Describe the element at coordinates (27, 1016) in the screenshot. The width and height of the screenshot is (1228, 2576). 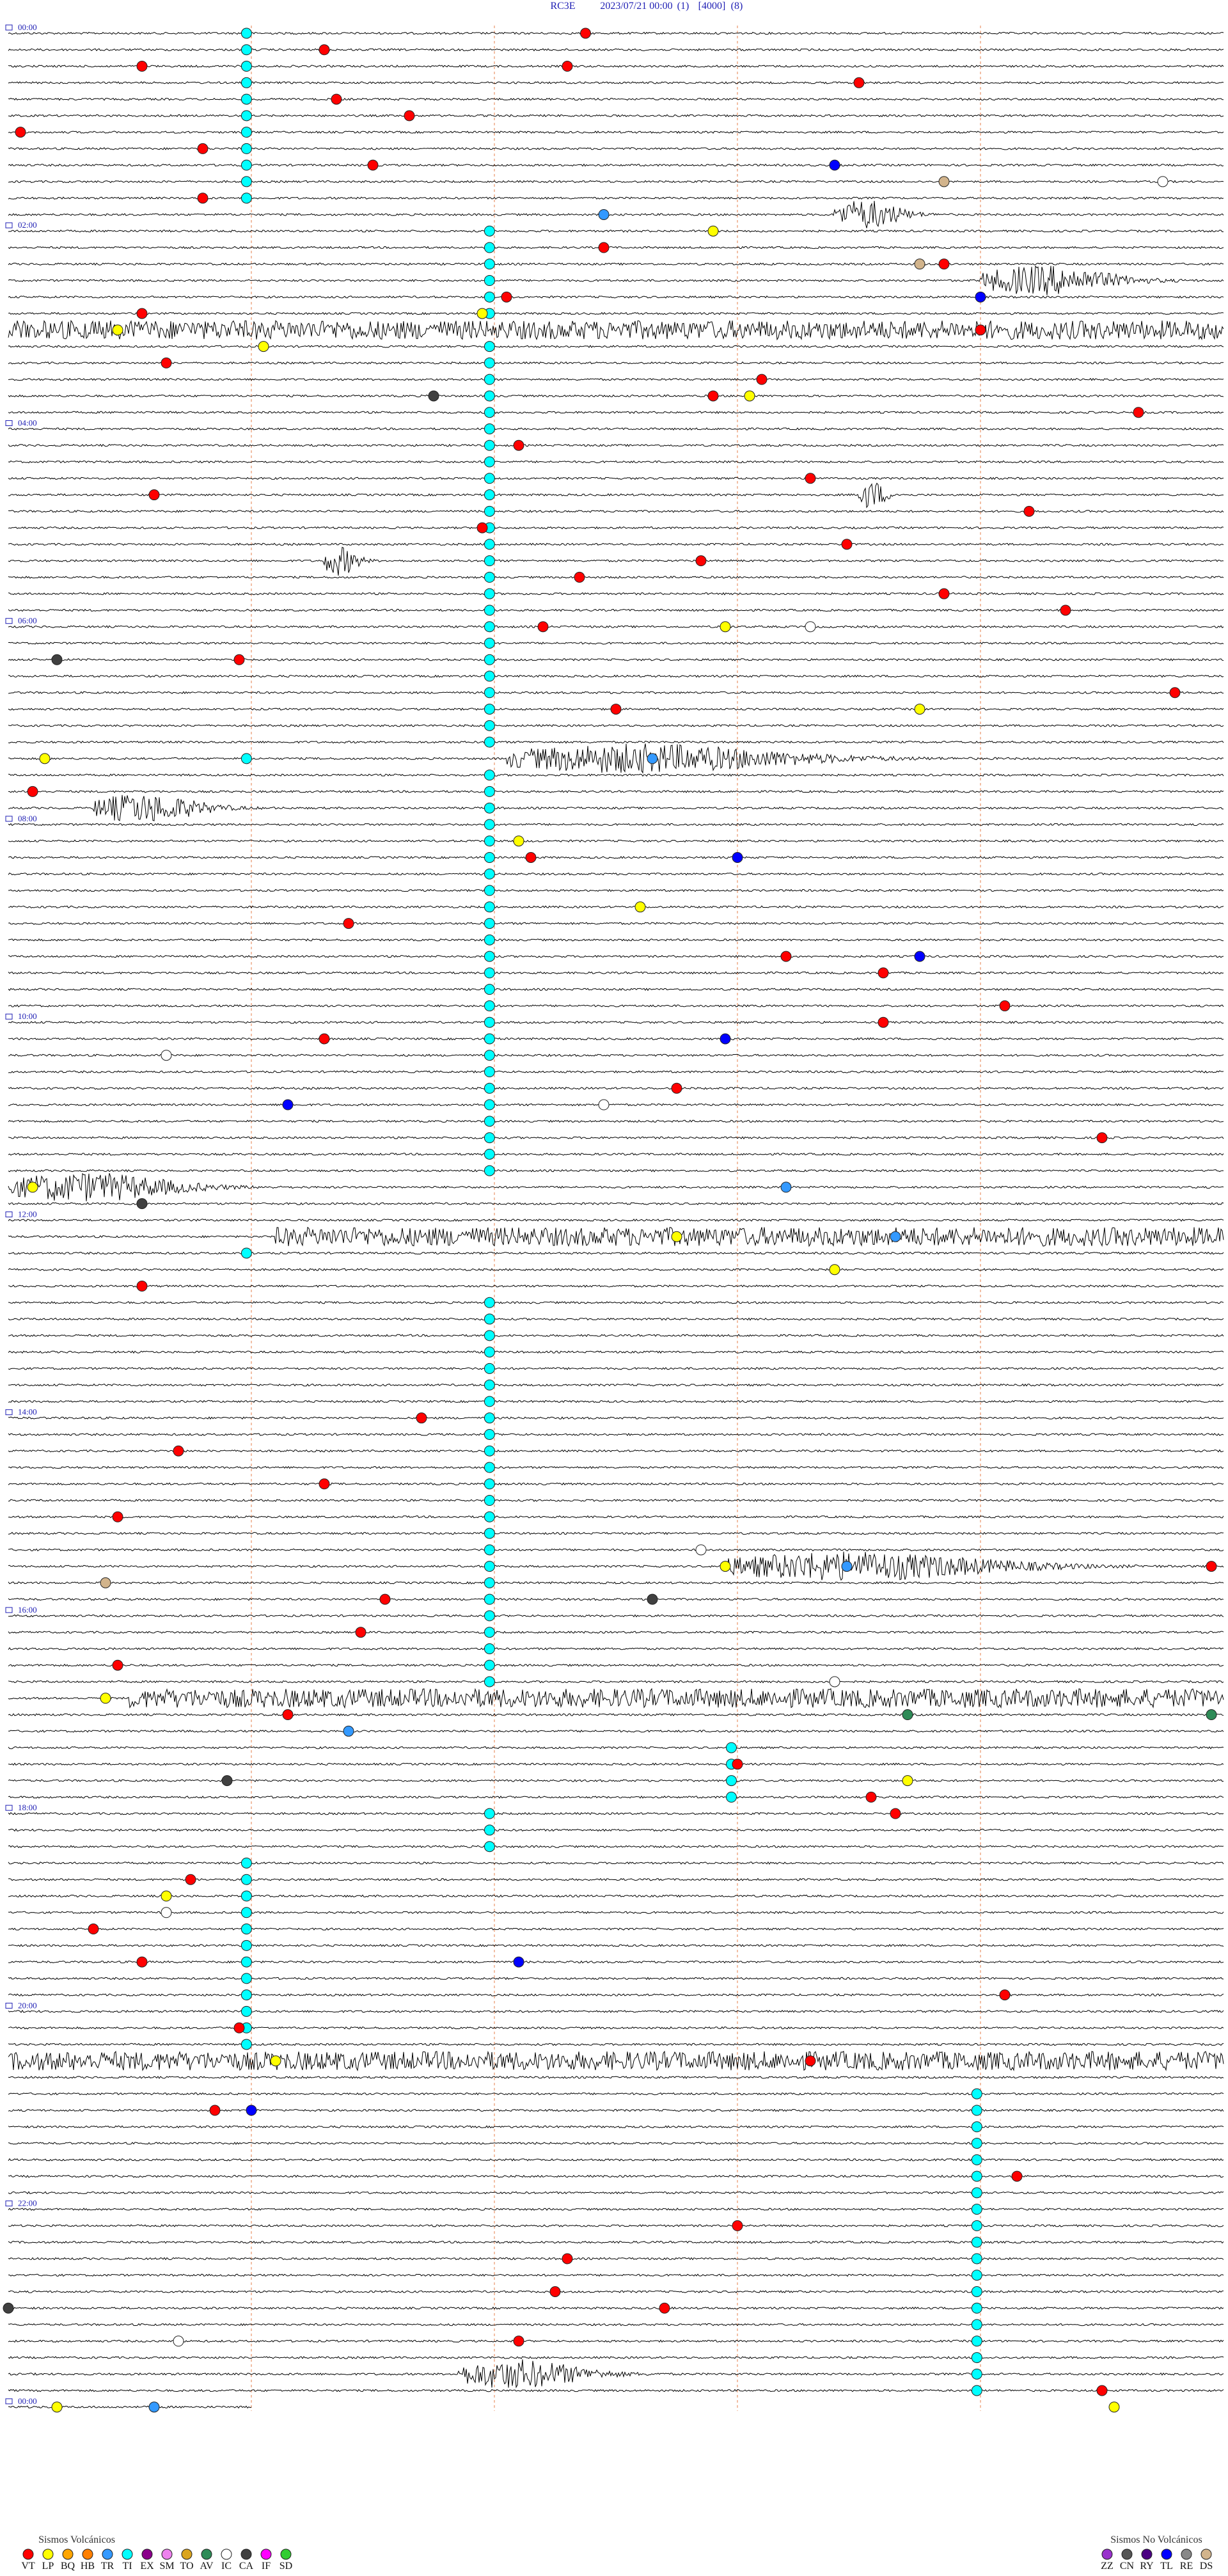
I see `time-label: 10:00` at that location.